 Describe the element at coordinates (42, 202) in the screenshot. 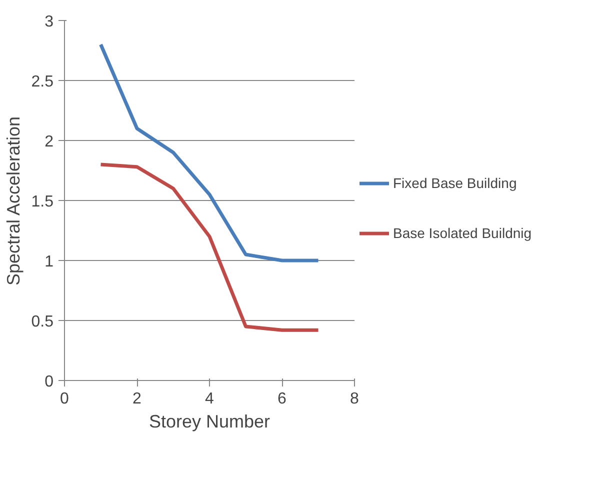

I see `y-tick-label: 1.5` at that location.